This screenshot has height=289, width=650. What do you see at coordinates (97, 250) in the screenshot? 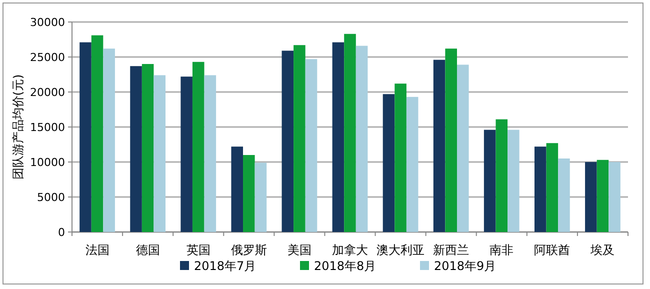
I see `x-tick-label: 法国` at bounding box center [97, 250].